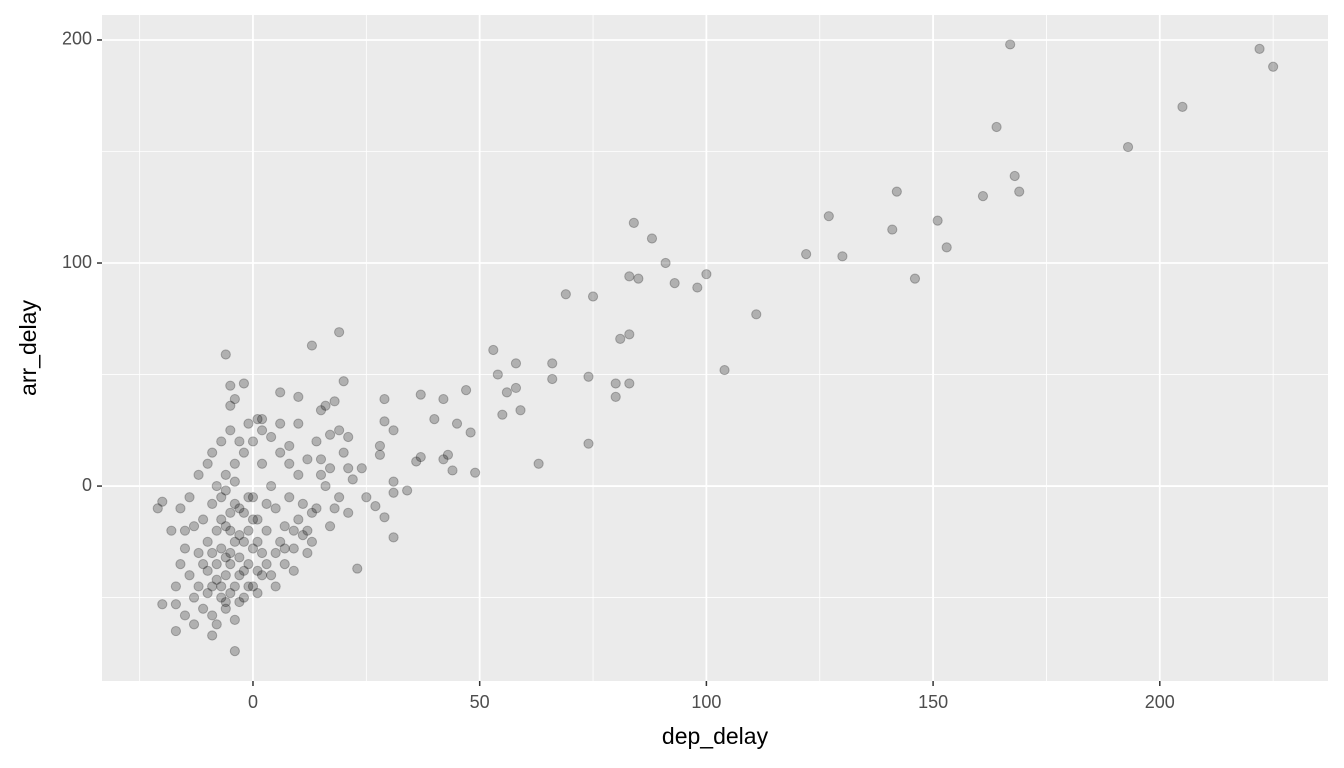 The width and height of the screenshot is (1344, 768). What do you see at coordinates (715, 736) in the screenshot?
I see `x-axis-title: dep_delay` at bounding box center [715, 736].